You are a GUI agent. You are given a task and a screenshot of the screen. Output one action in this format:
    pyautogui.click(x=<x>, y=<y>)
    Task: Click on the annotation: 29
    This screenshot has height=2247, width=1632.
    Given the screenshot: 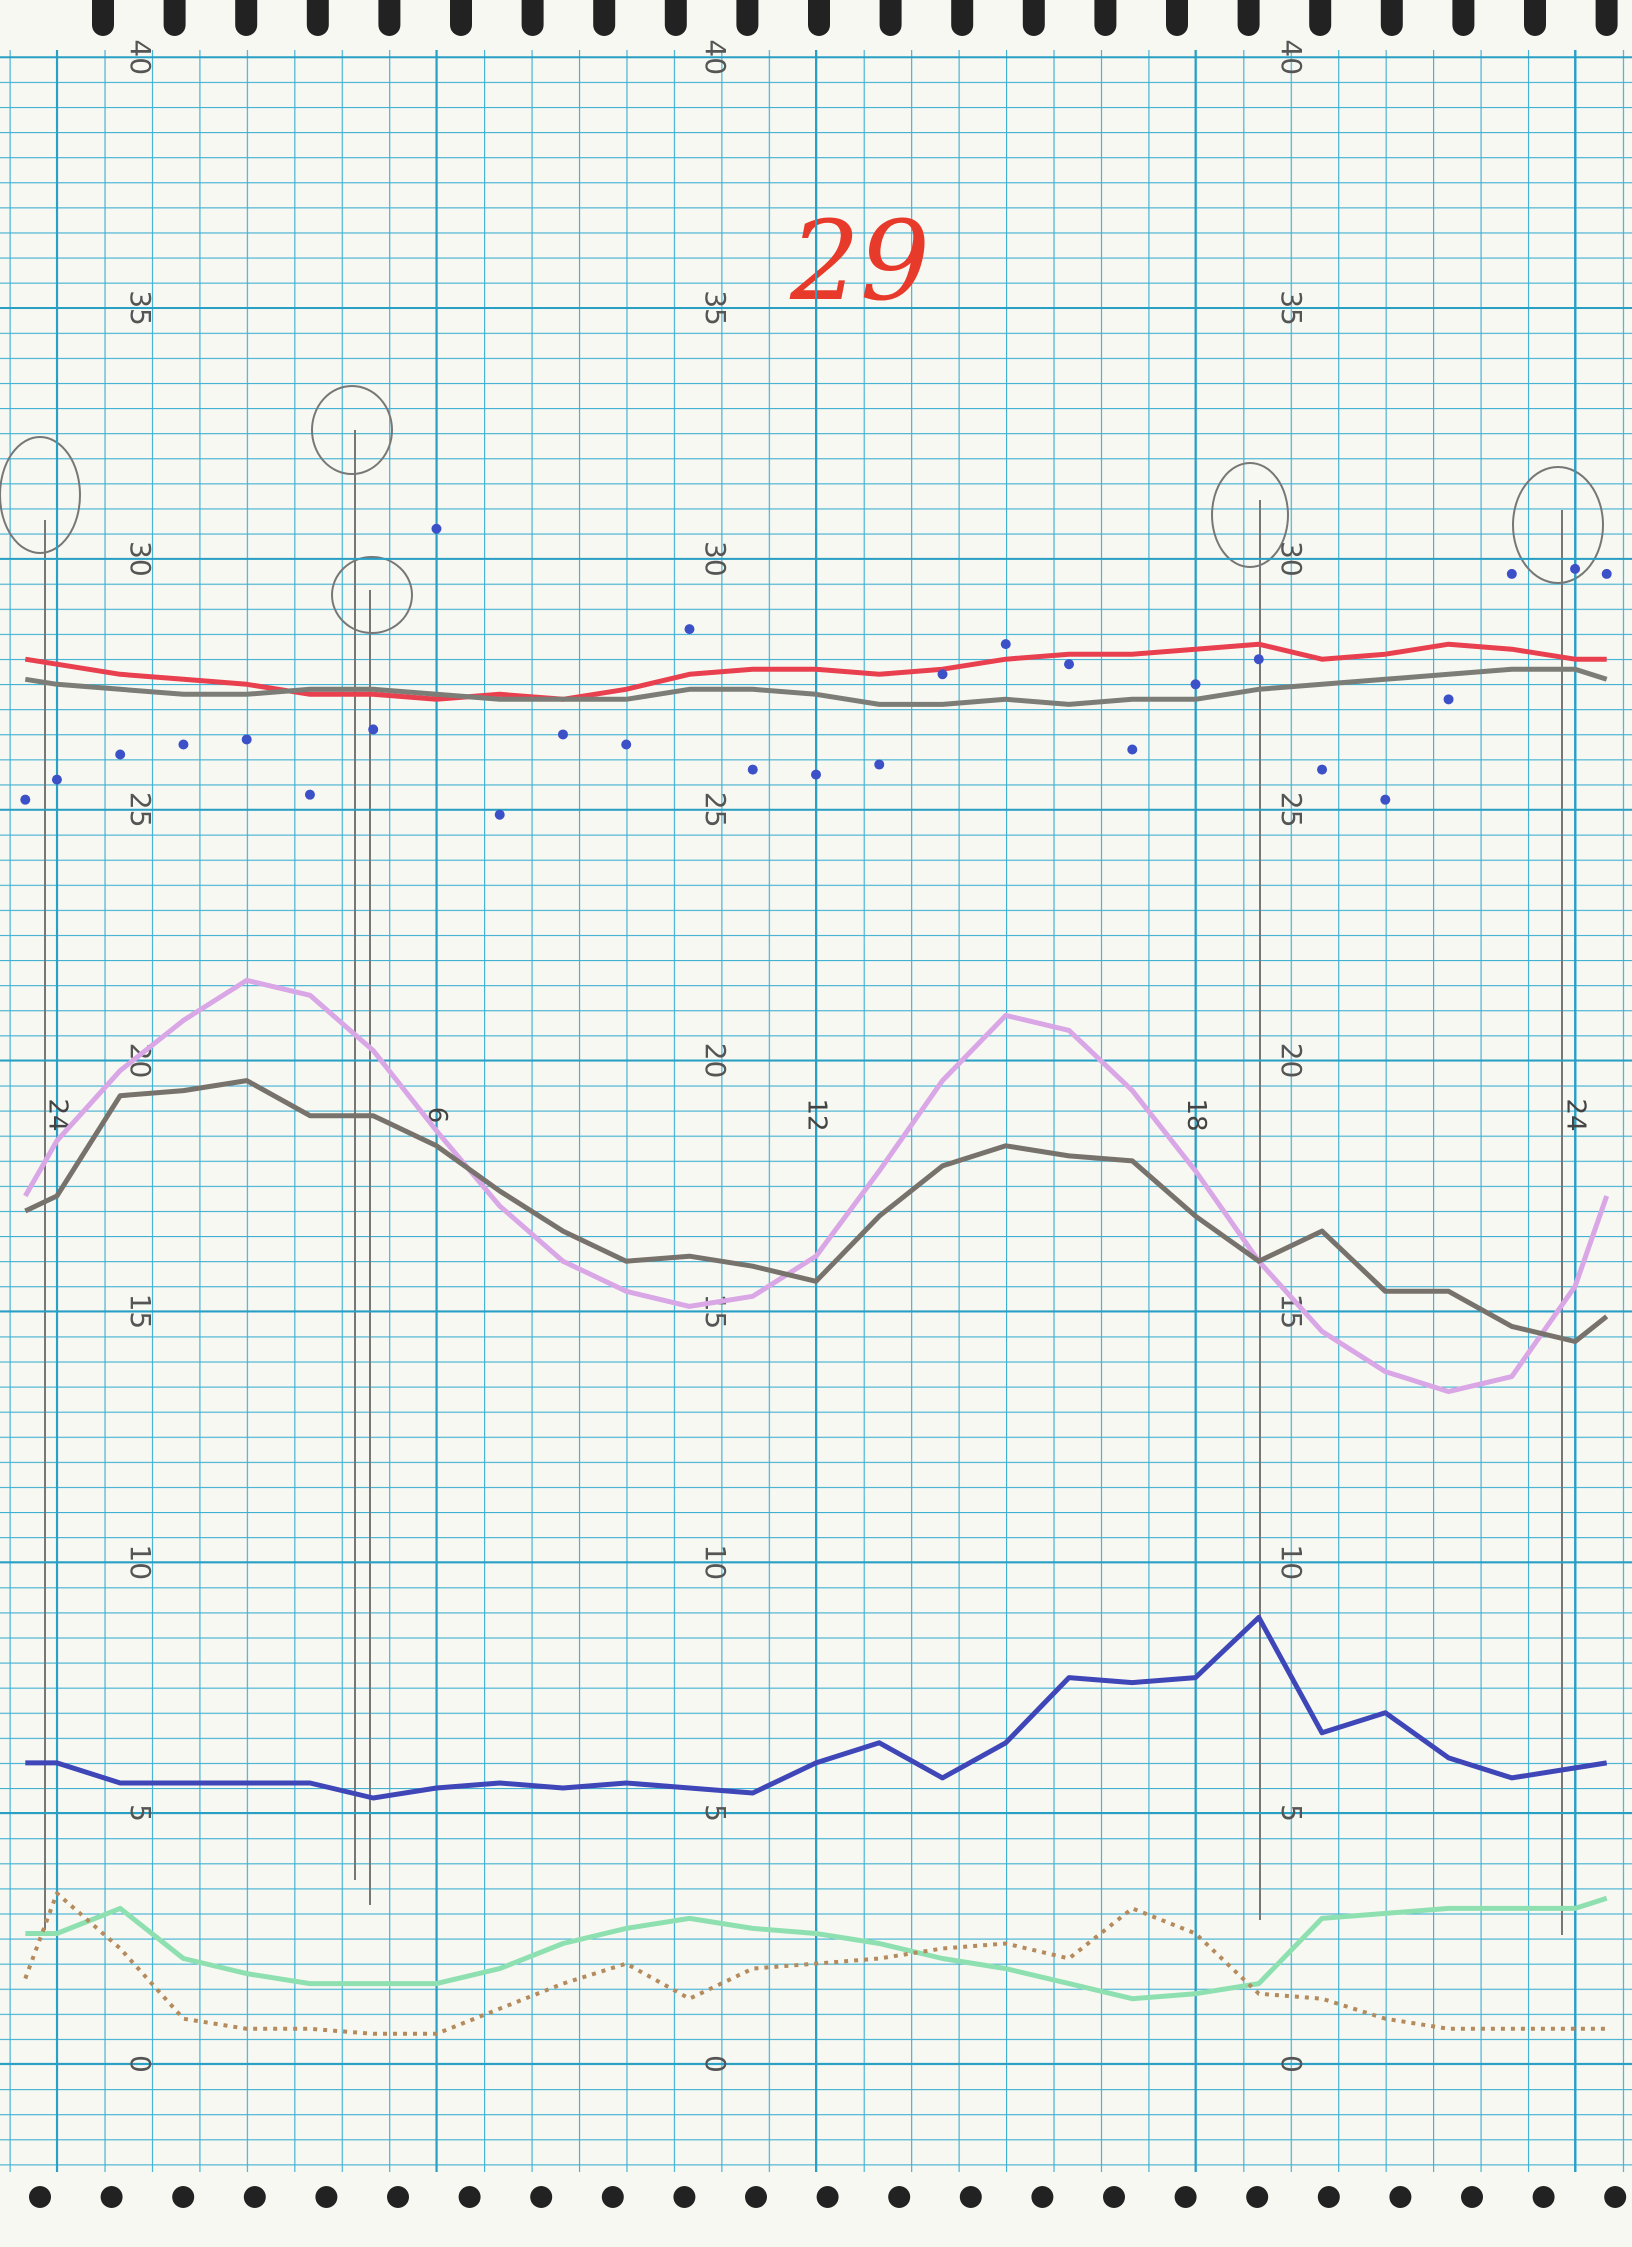 What is the action you would take?
    pyautogui.click(x=859, y=261)
    